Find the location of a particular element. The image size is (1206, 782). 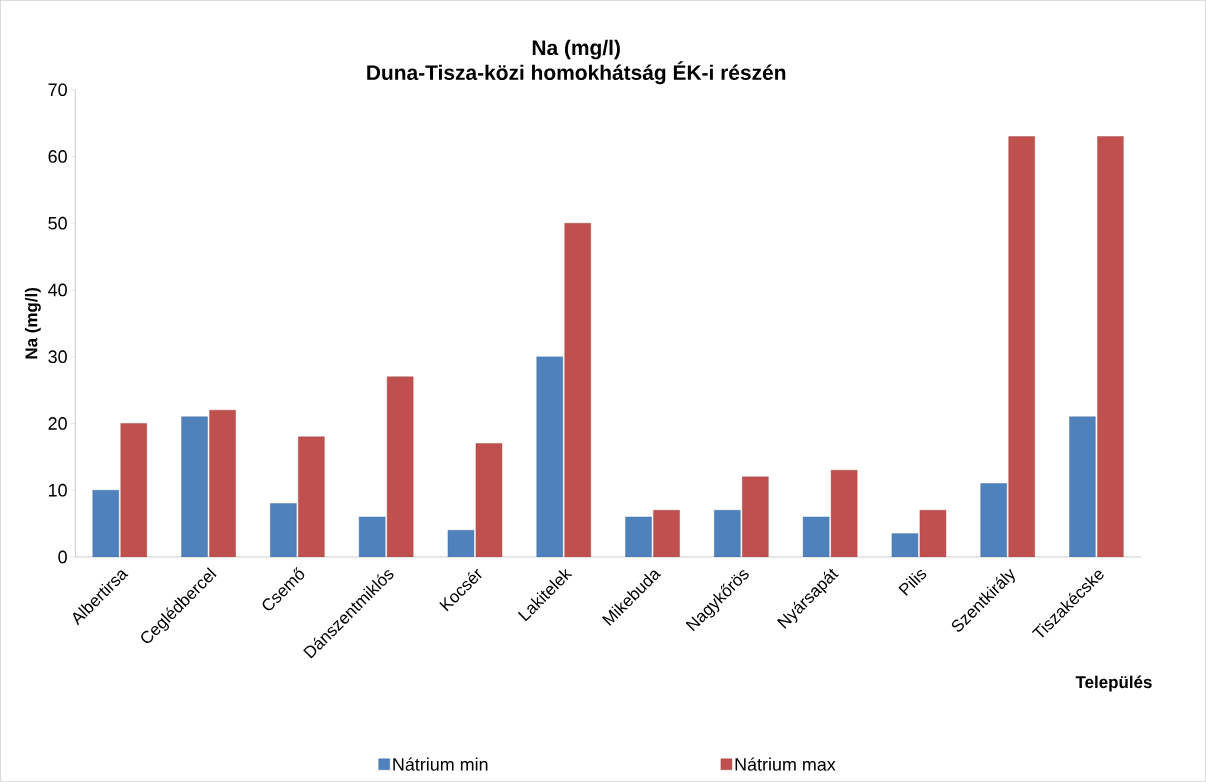

y-tick-label: 60 is located at coordinates (57, 156).